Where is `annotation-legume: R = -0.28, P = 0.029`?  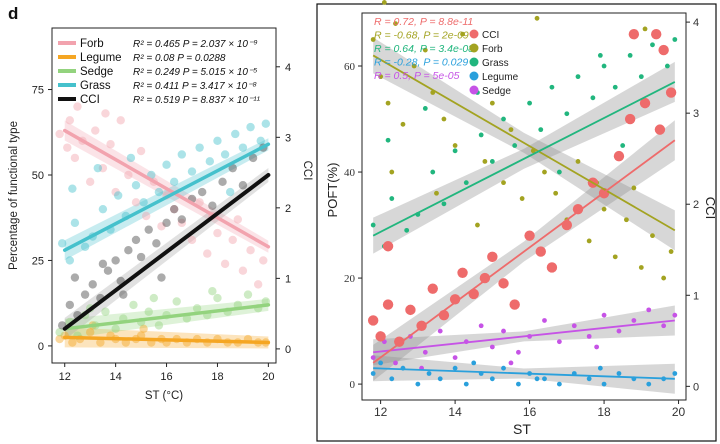 annotation-legume: R = -0.28, P = 0.029 is located at coordinates (421, 63).